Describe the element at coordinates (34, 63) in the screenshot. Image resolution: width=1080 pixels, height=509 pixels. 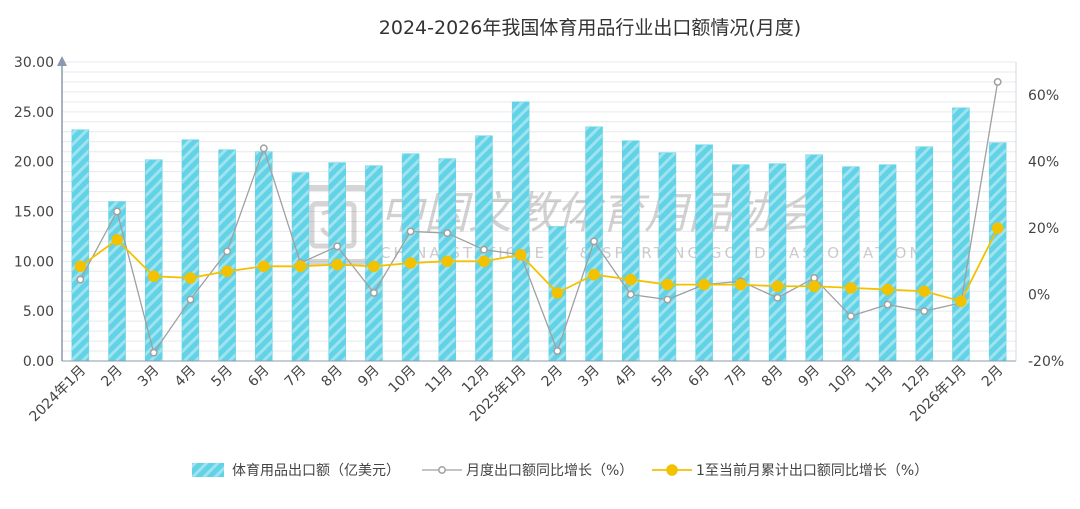
I see `left-axis-tick-label: 30.00` at that location.